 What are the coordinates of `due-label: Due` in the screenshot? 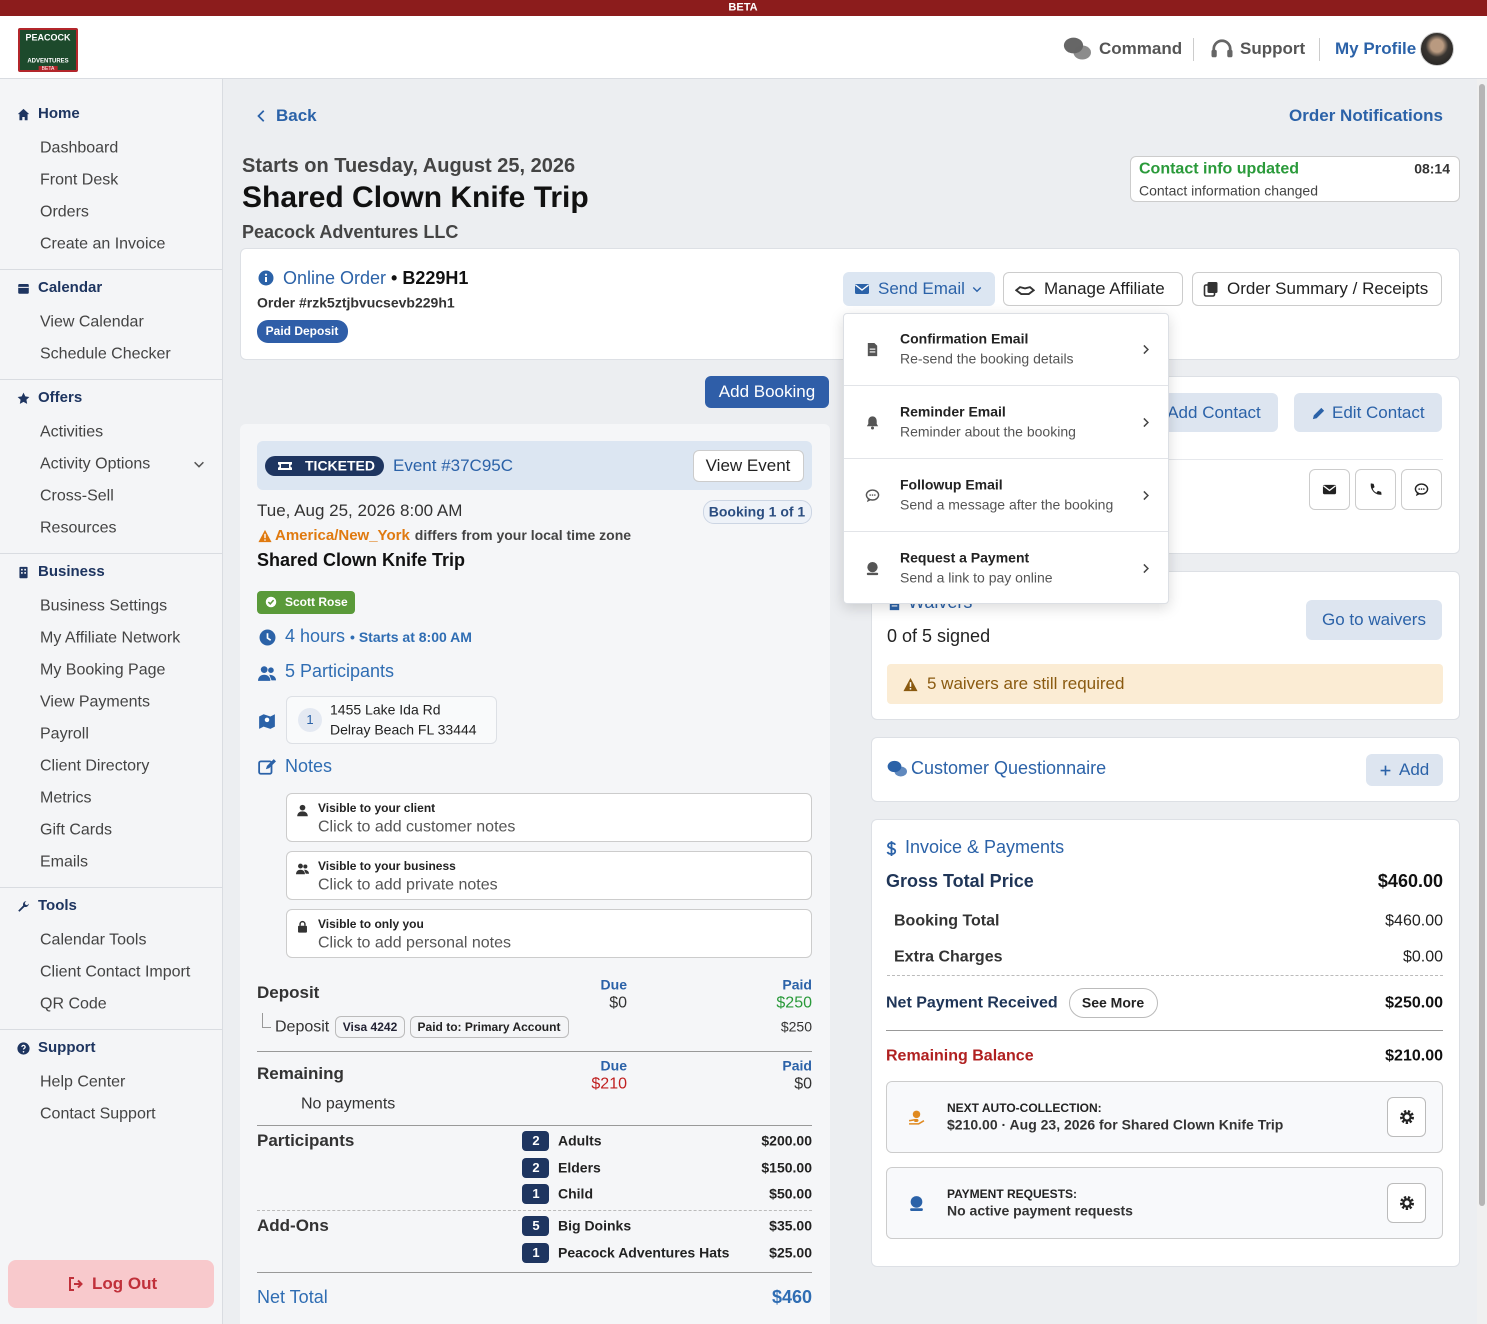 It's located at (613, 1065).